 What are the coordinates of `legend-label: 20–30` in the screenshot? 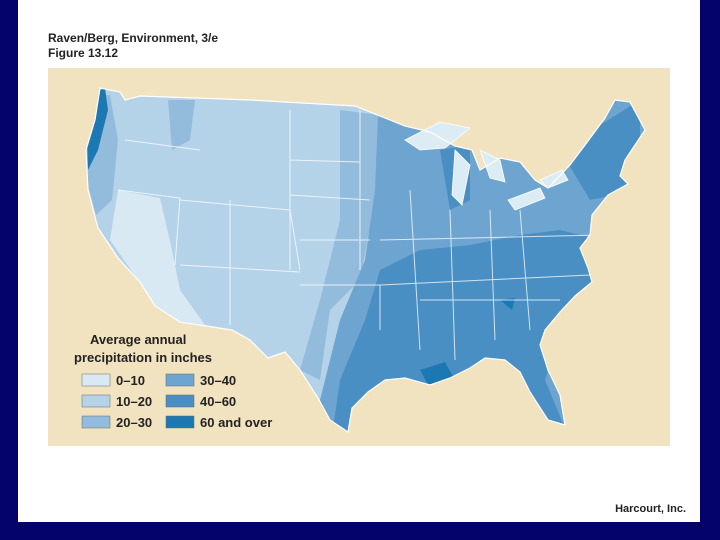 It's located at (134, 422).